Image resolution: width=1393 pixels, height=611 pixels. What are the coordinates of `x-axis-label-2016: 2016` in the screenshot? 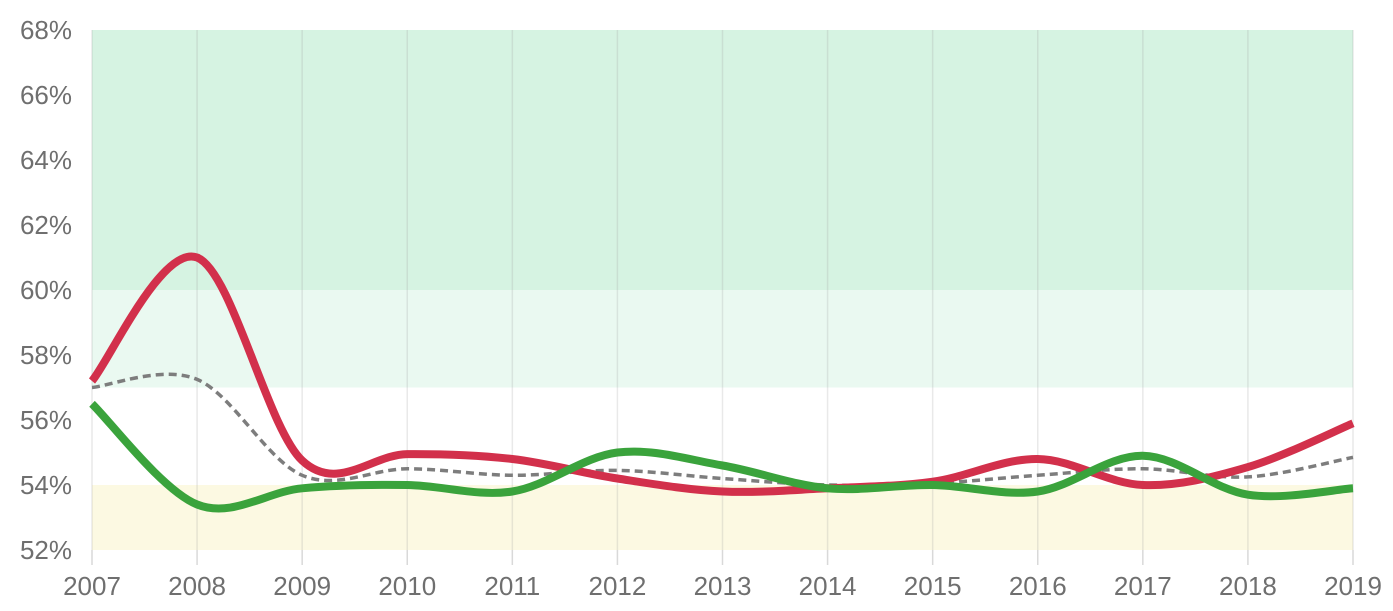 It's located at (1038, 586).